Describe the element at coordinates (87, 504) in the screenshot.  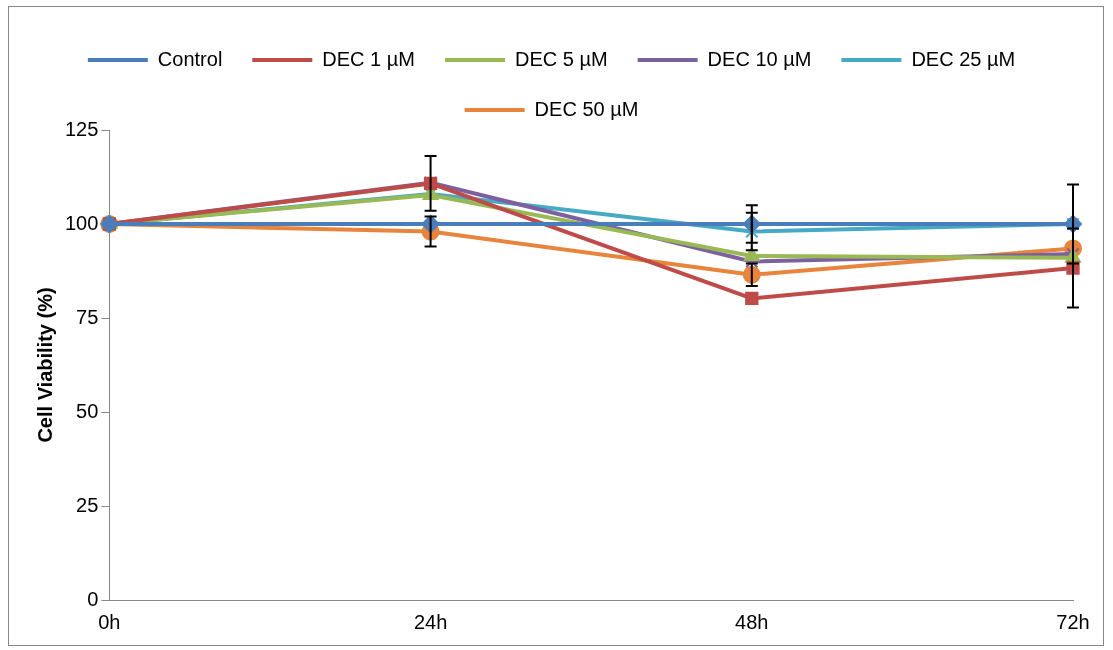
I see `y-tick-label: 25` at that location.